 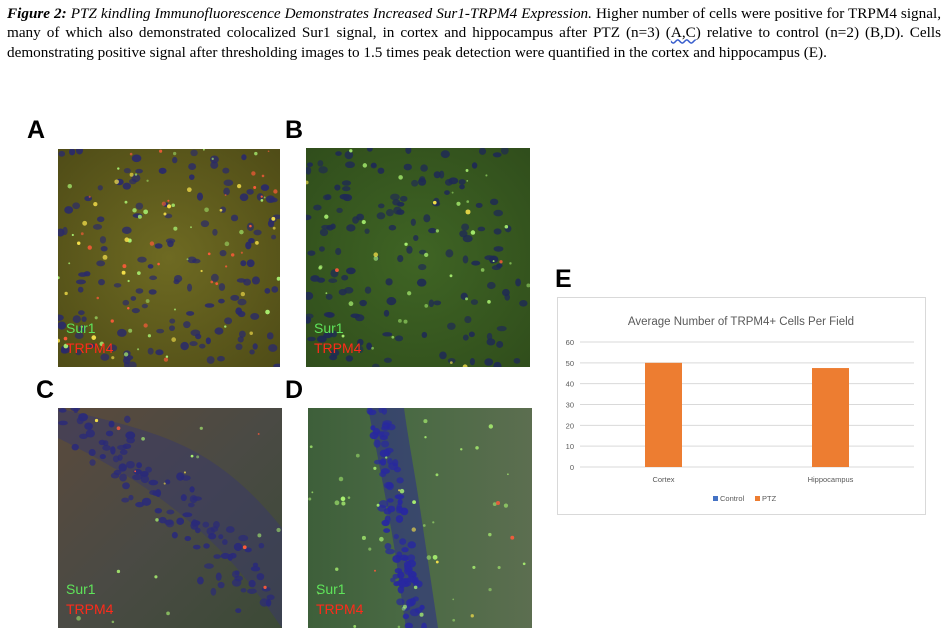 I want to click on caption-underlined-ref: A,C, so click(x=683, y=33).